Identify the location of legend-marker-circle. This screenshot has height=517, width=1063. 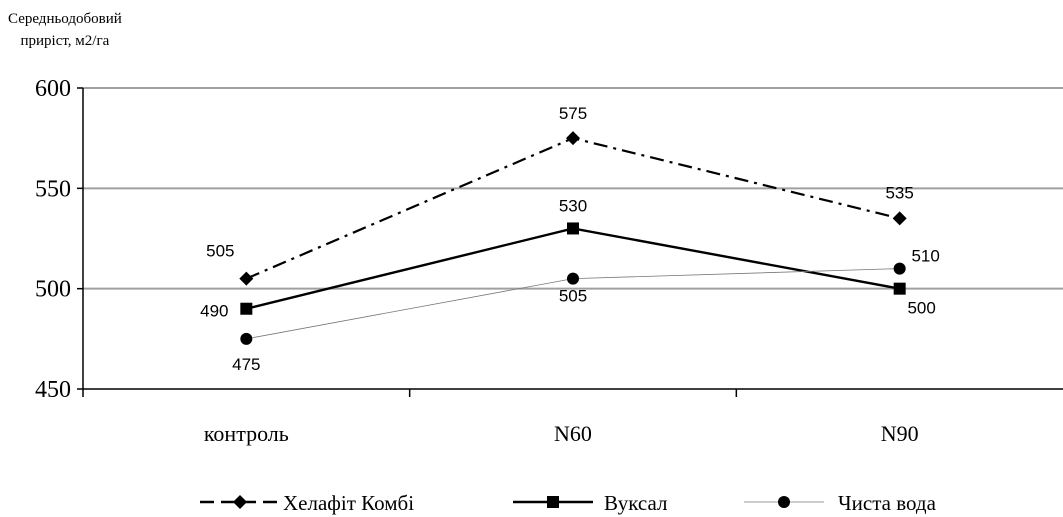
(784, 502).